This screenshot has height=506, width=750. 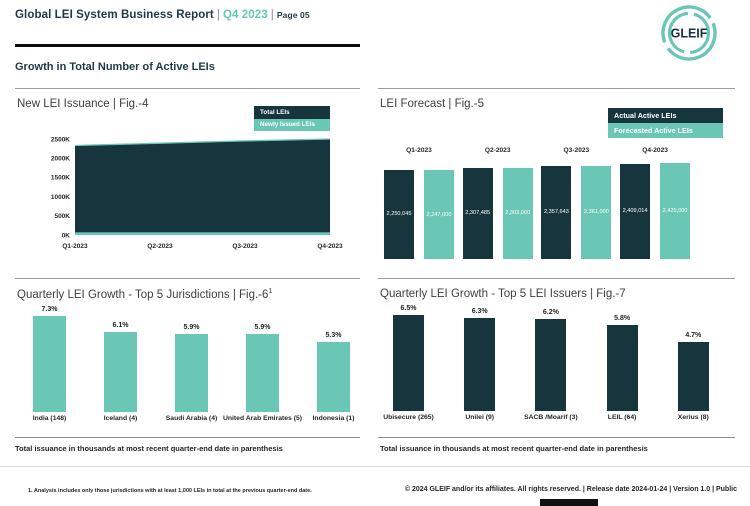 I want to click on bar: 2,409,014, so click(x=635, y=211).